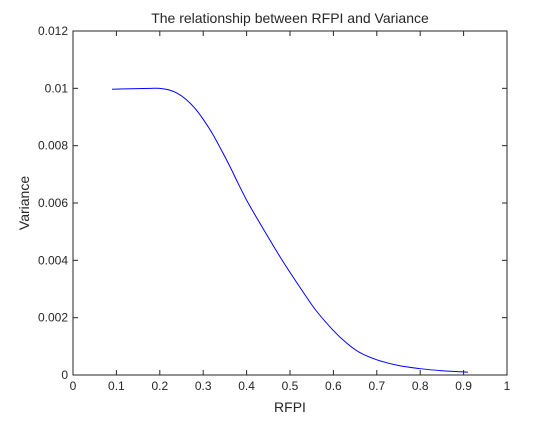 The height and width of the screenshot is (425, 560). I want to click on x-tick-label: 0, so click(73, 386).